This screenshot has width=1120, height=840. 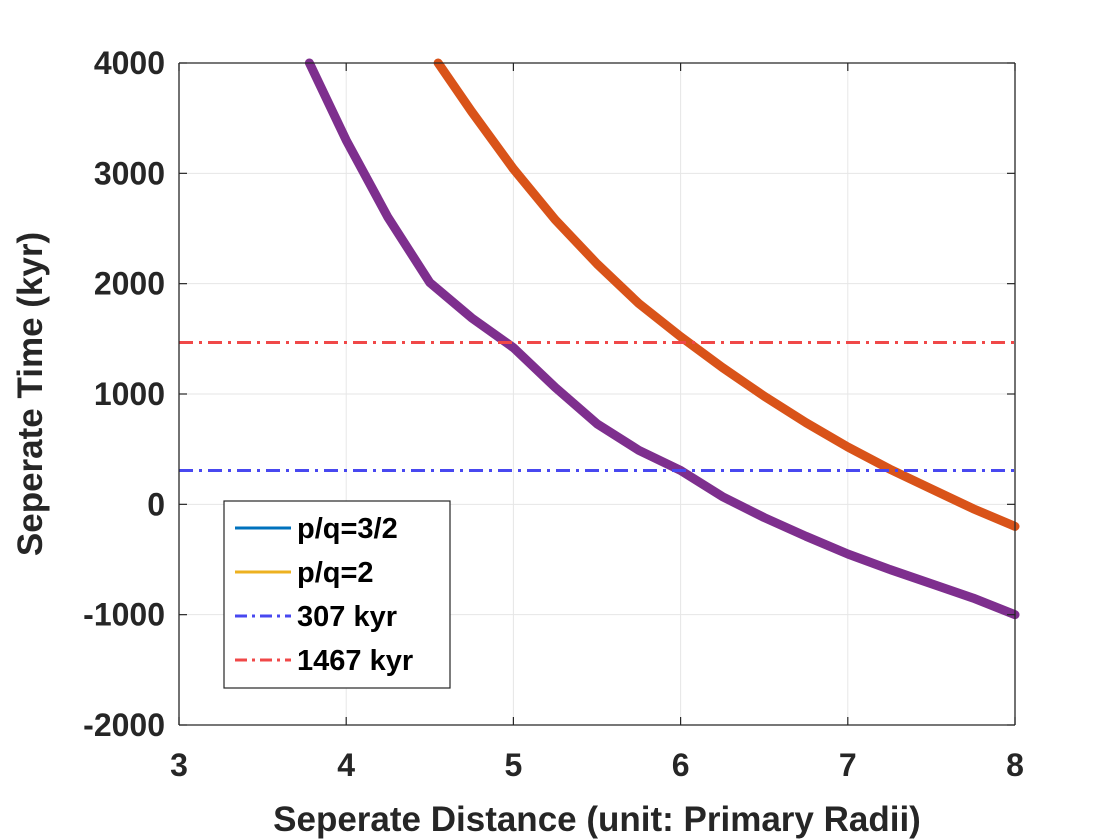 What do you see at coordinates (347, 617) in the screenshot?
I see `legend-label-2: 307 kyr` at bounding box center [347, 617].